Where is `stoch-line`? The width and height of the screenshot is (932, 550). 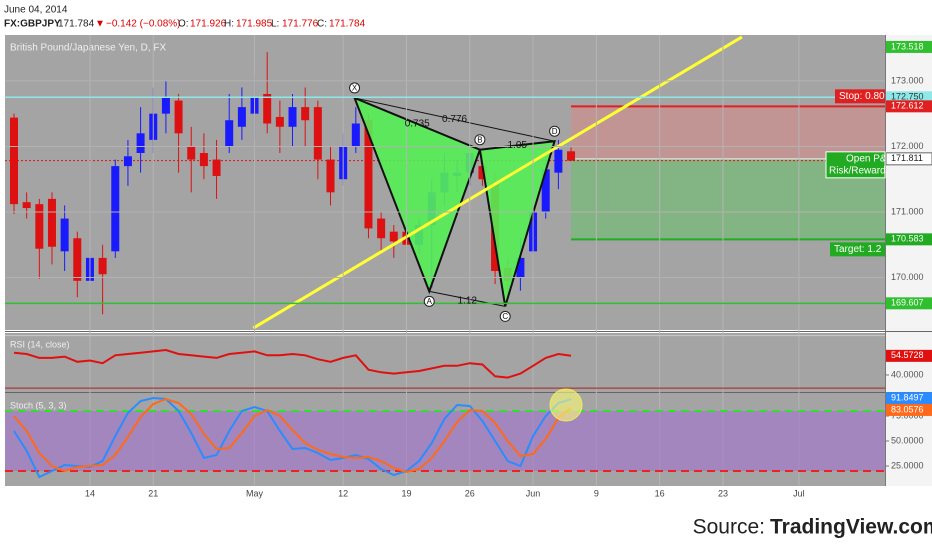 stoch-line is located at coordinates (292, 435).